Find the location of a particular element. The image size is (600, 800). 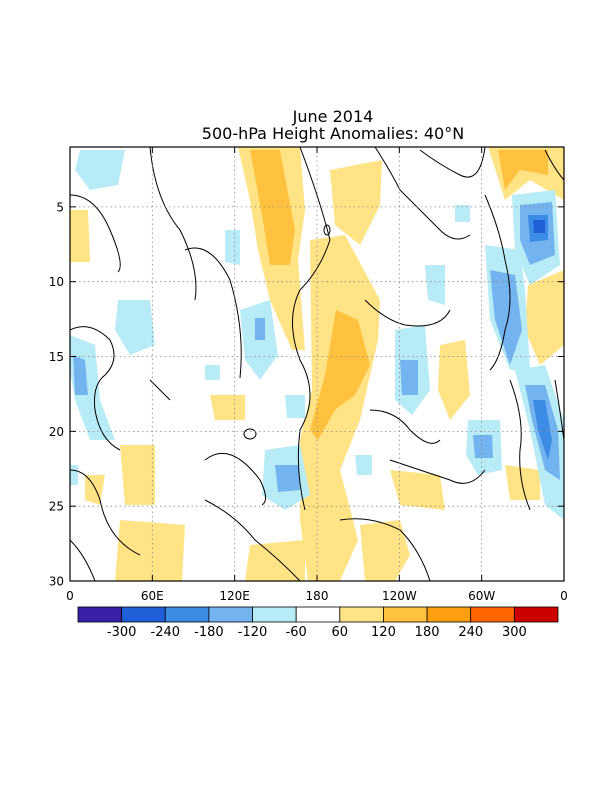

colorbar-label: 60 is located at coordinates (340, 632).